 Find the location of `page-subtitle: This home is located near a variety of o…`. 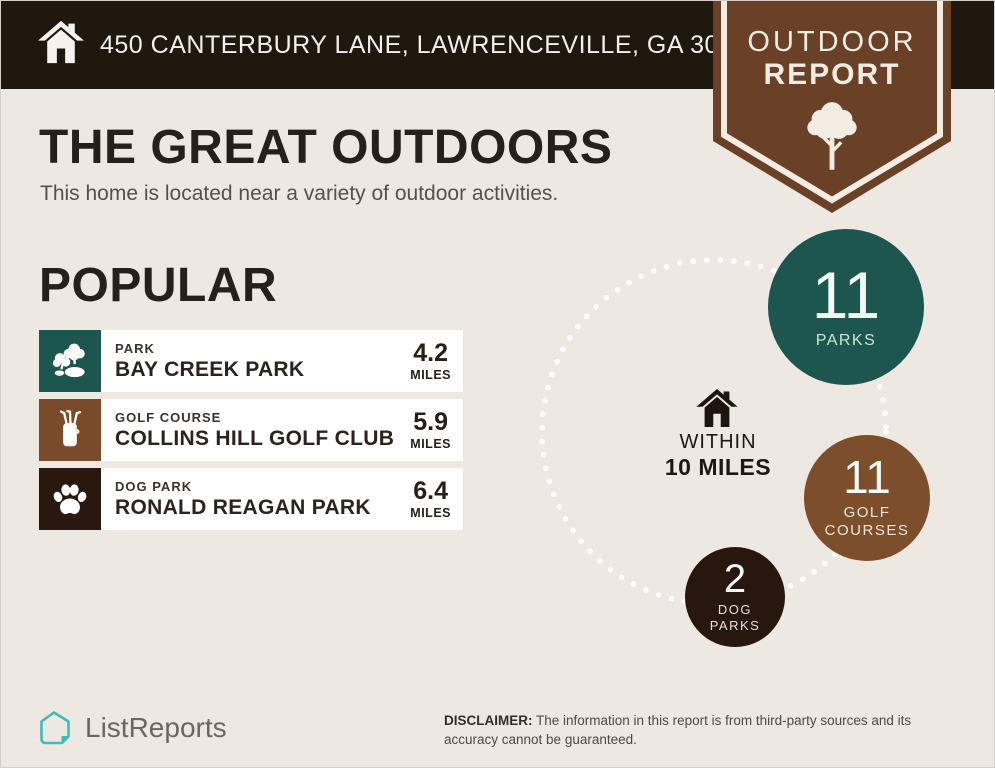

page-subtitle: This home is located near a variety of o… is located at coordinates (299, 193).